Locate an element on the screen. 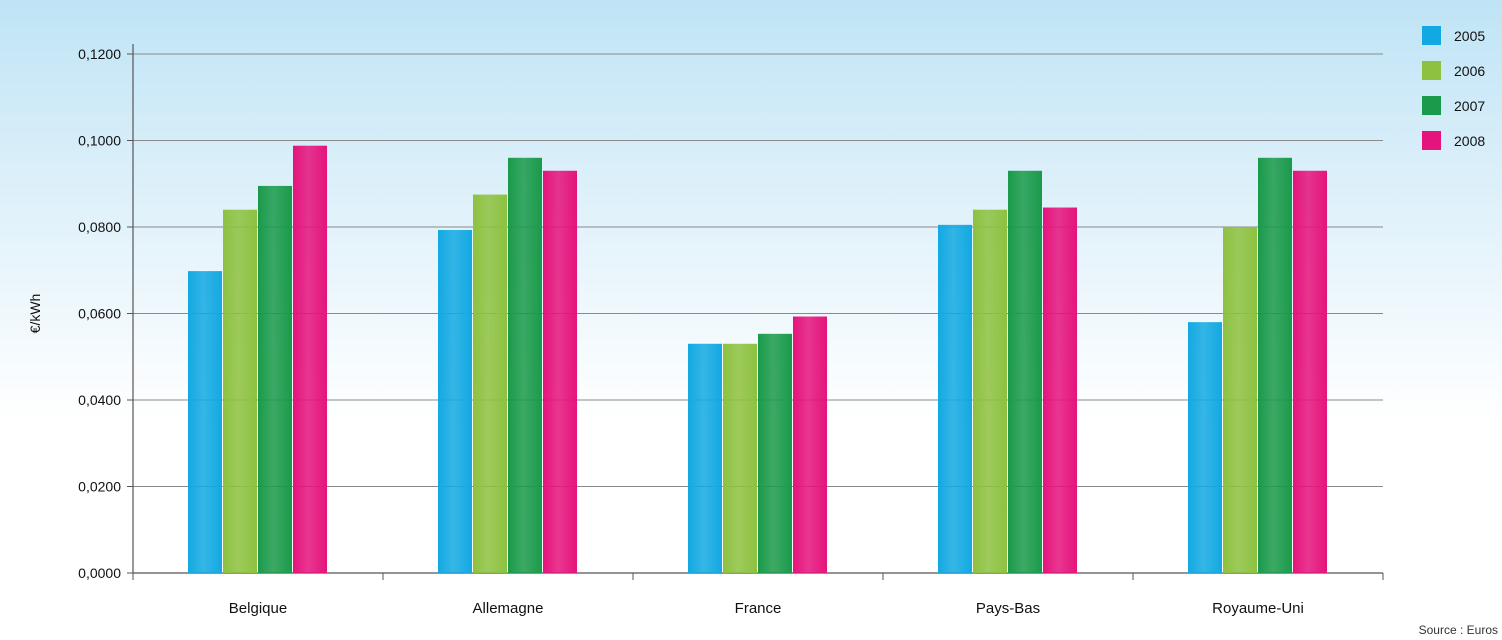 This screenshot has width=1502, height=640. bar-2005-france is located at coordinates (705, 458).